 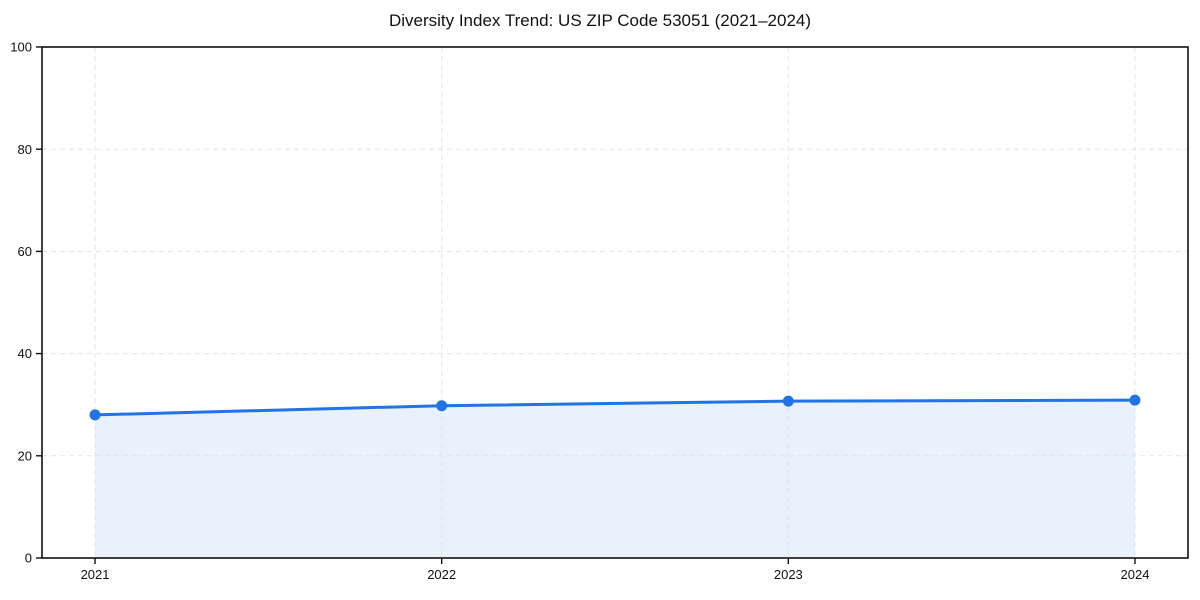 I want to click on y-tick-label: 100, so click(x=21, y=47).